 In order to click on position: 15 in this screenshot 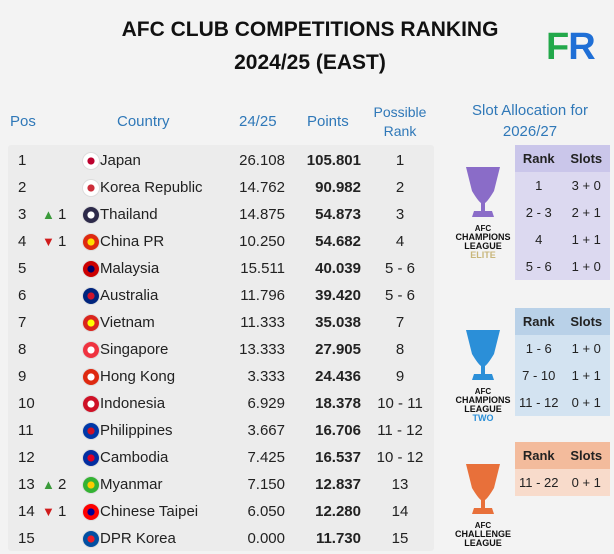, I will do `click(26, 538)`.